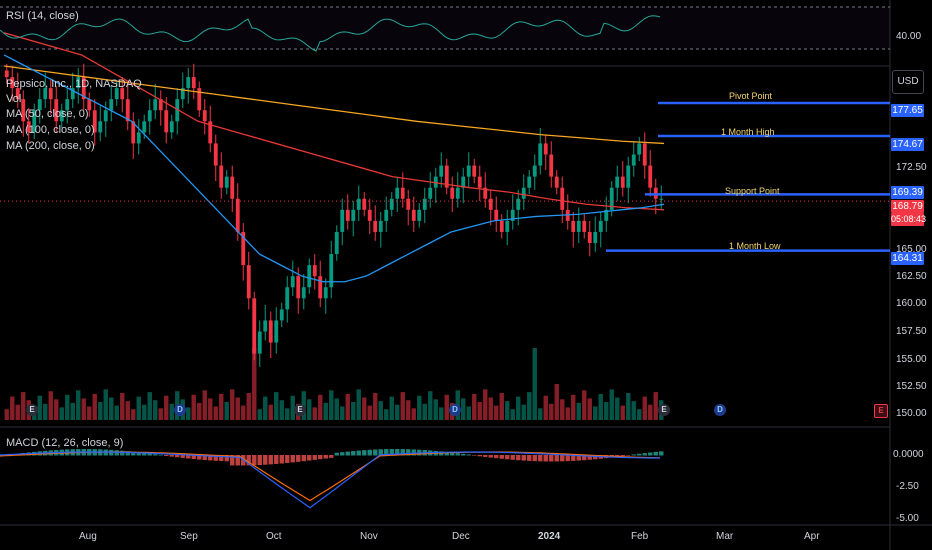  What do you see at coordinates (47, 114) in the screenshot?
I see `ma50-legend: MA (50, close, 0)` at bounding box center [47, 114].